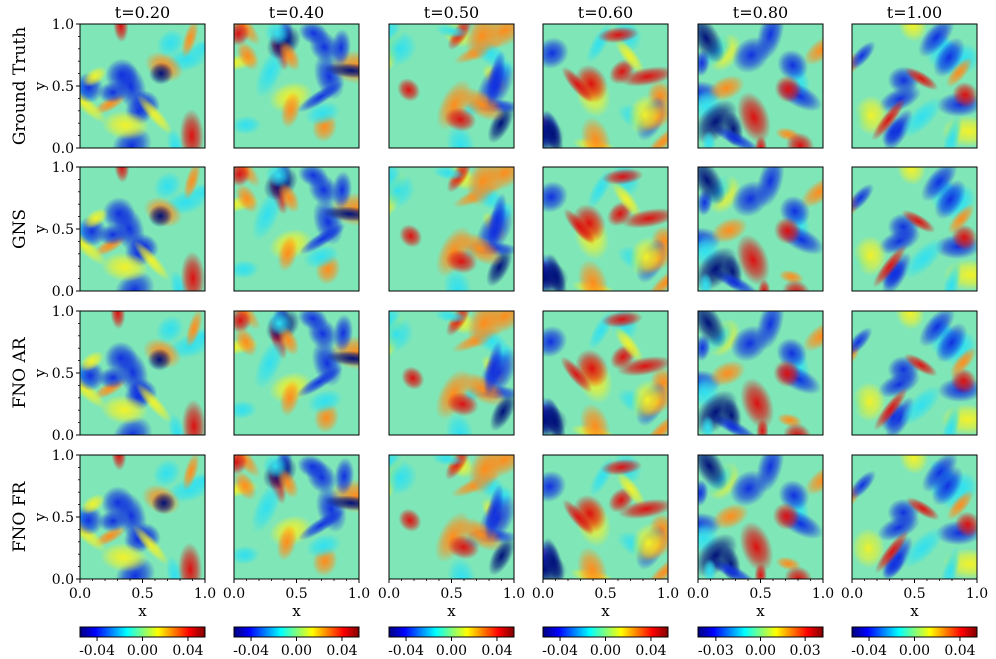 The image size is (996, 659). I want to click on column-title: t=0.60, so click(605, 12).